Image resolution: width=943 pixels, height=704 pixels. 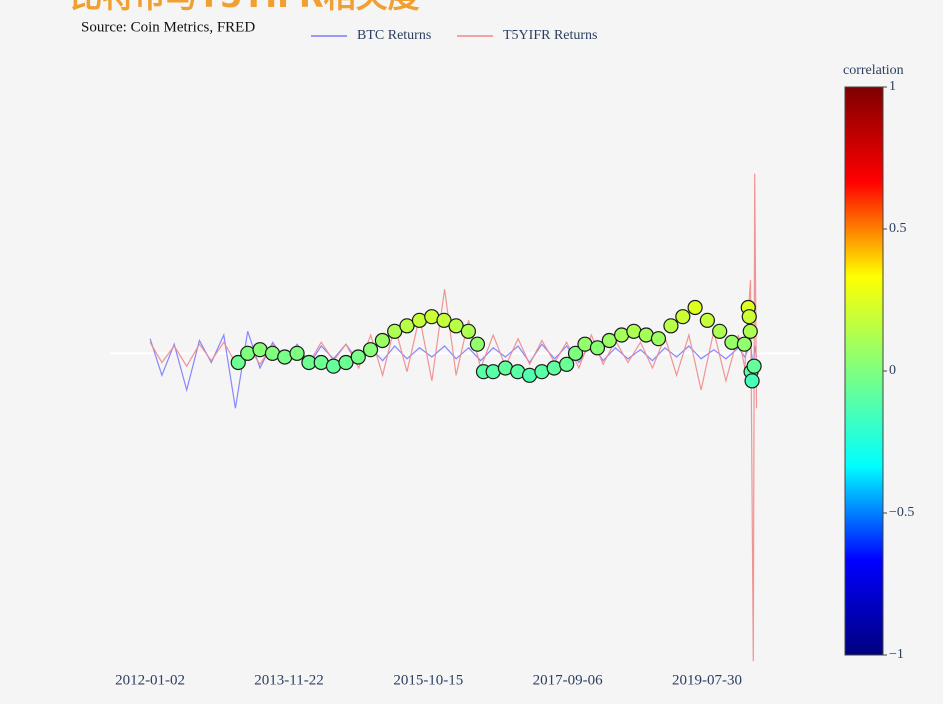 I want to click on colorbar-tick-label: −0.5, so click(x=901, y=512).